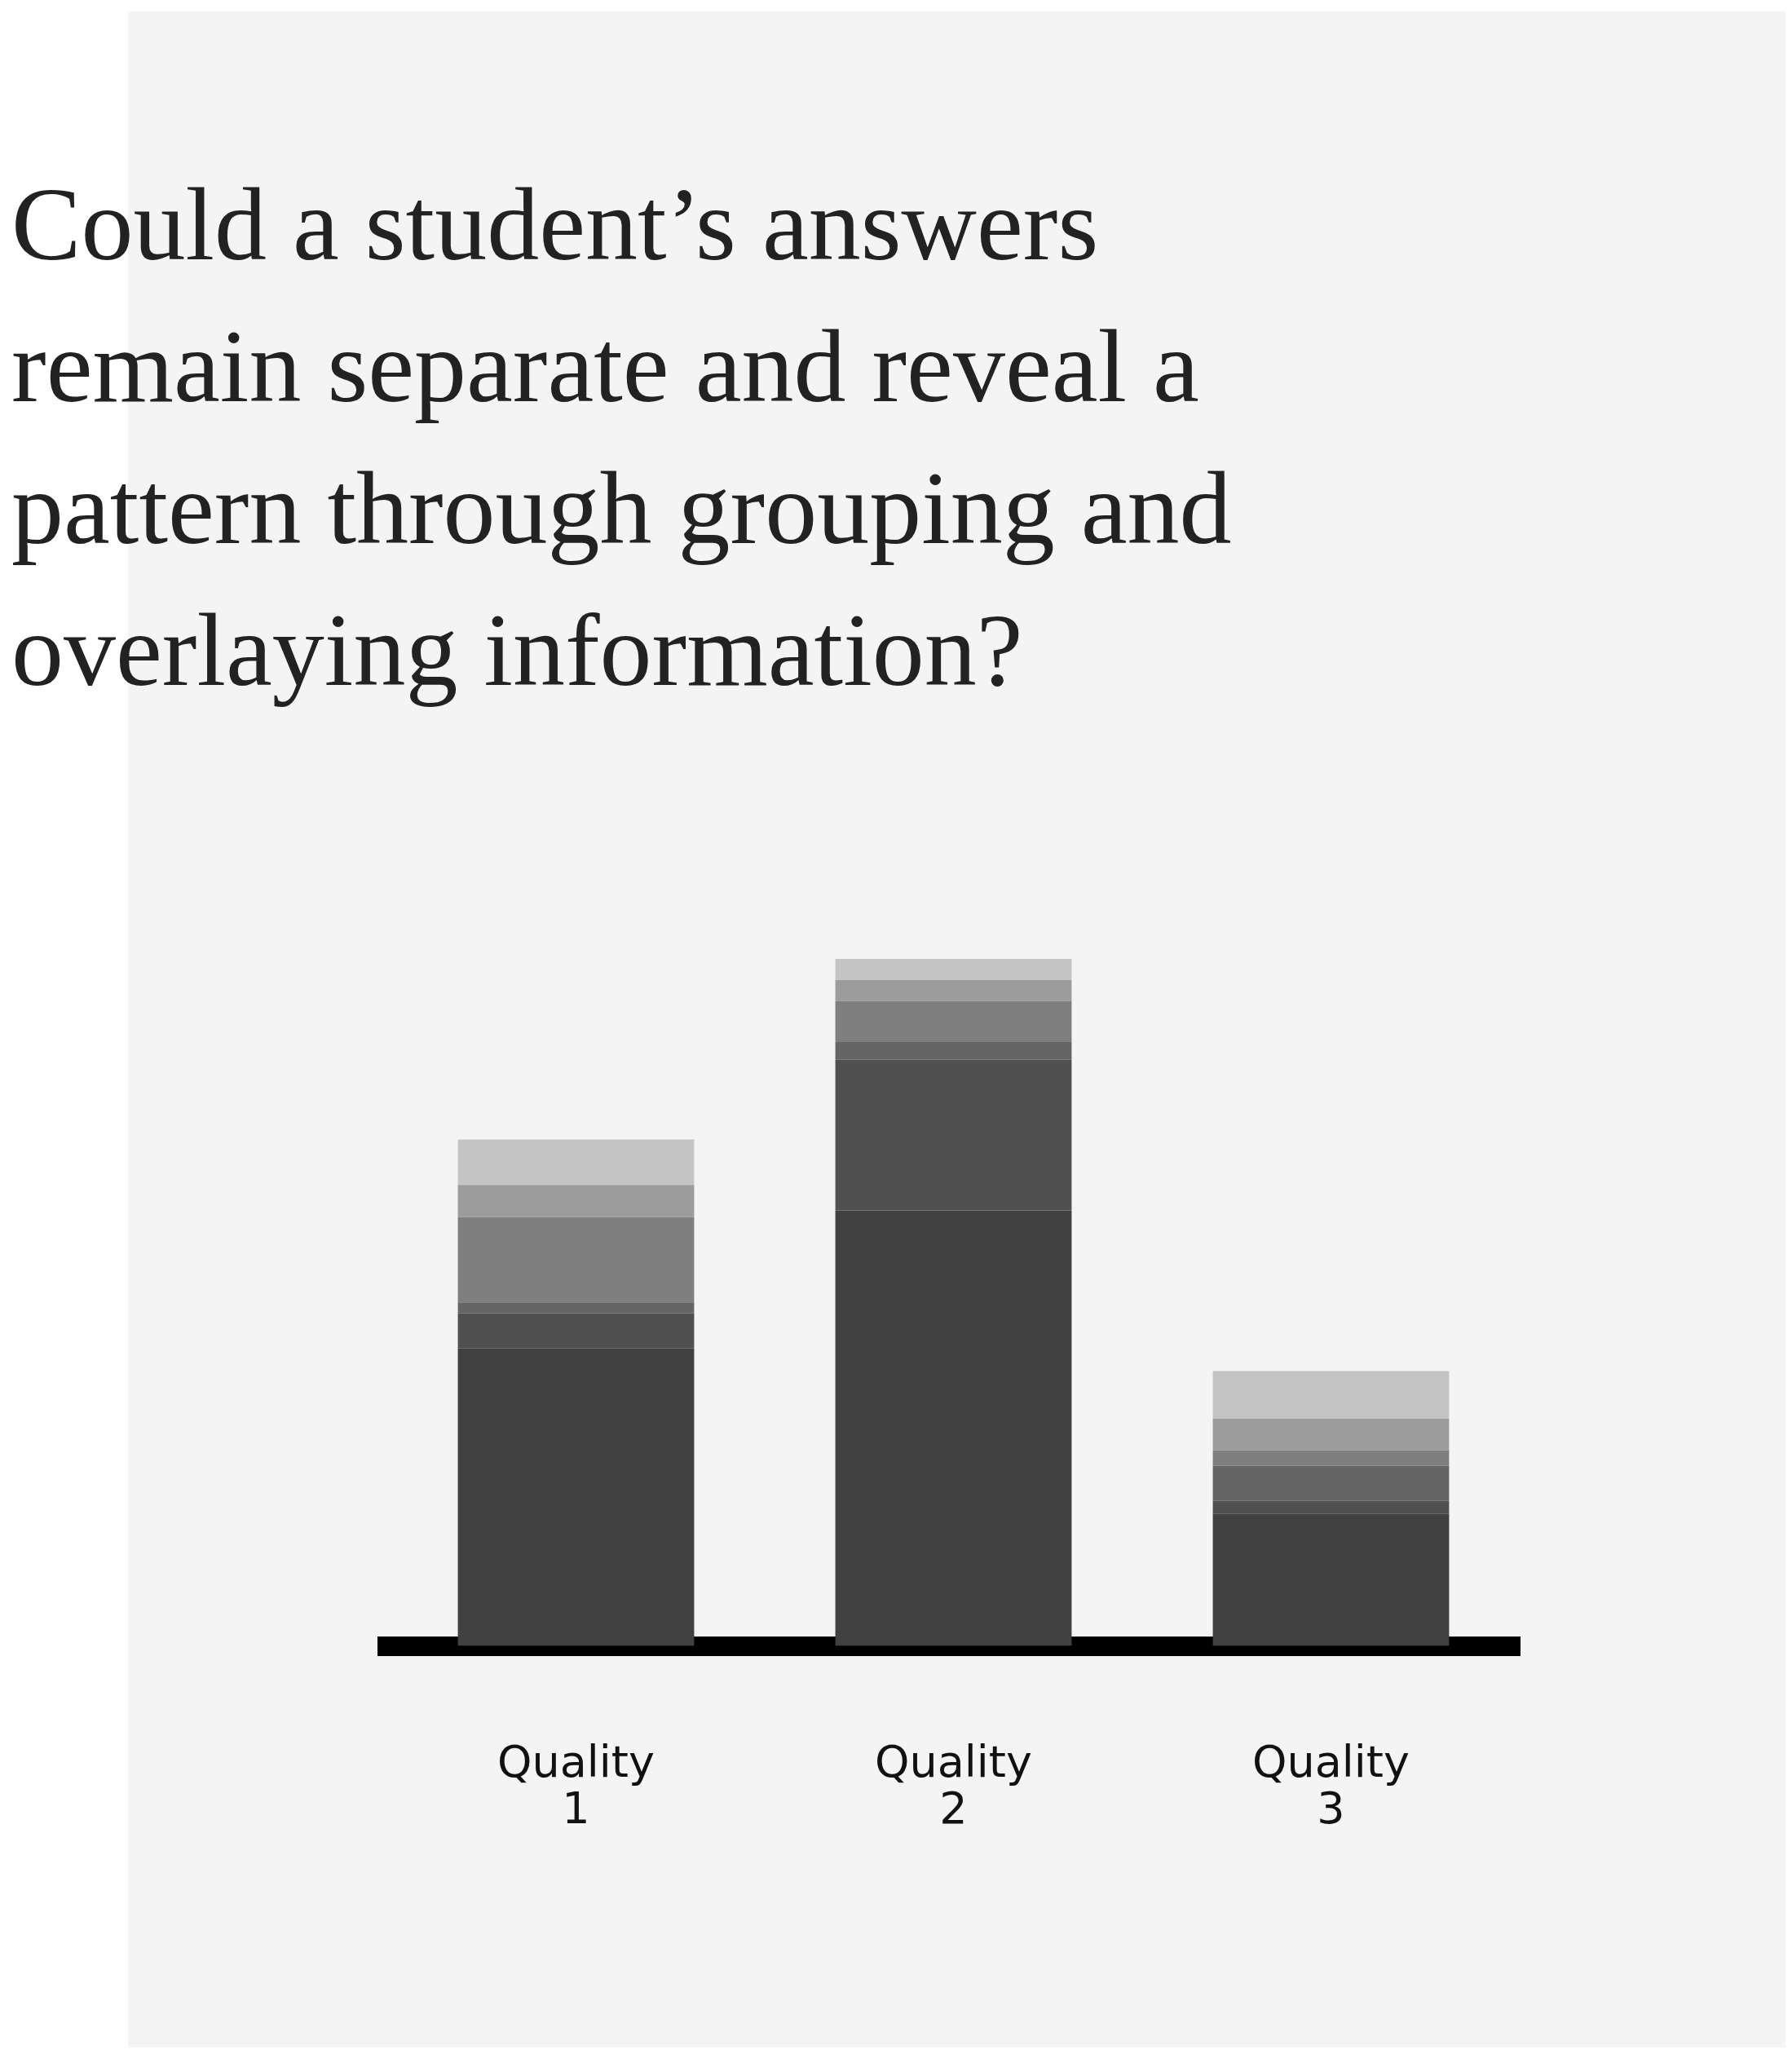 This screenshot has width=1792, height=2054. What do you see at coordinates (1331, 1784) in the screenshot?
I see `x-tick-label: Quality 3` at bounding box center [1331, 1784].